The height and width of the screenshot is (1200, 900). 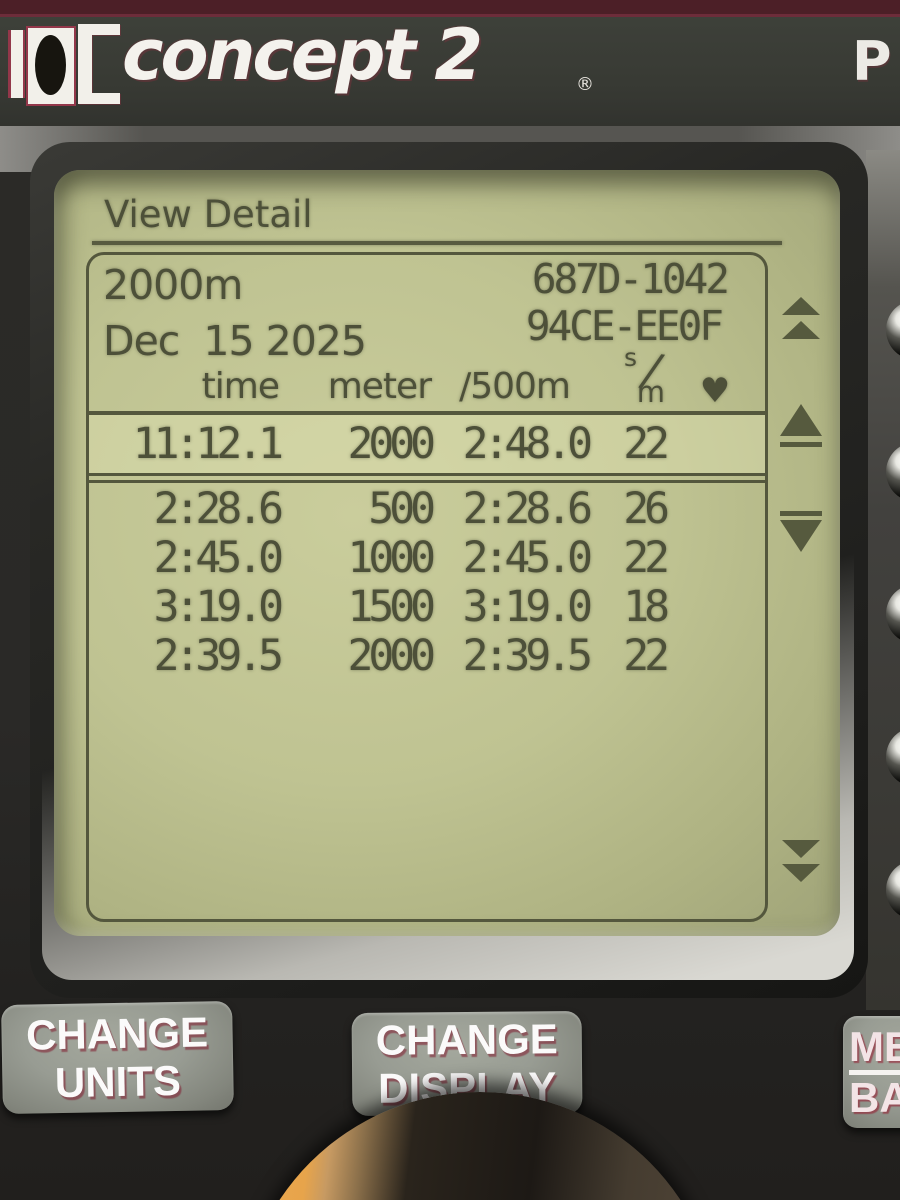 What do you see at coordinates (402, 509) in the screenshot?
I see `split-meter: 500` at bounding box center [402, 509].